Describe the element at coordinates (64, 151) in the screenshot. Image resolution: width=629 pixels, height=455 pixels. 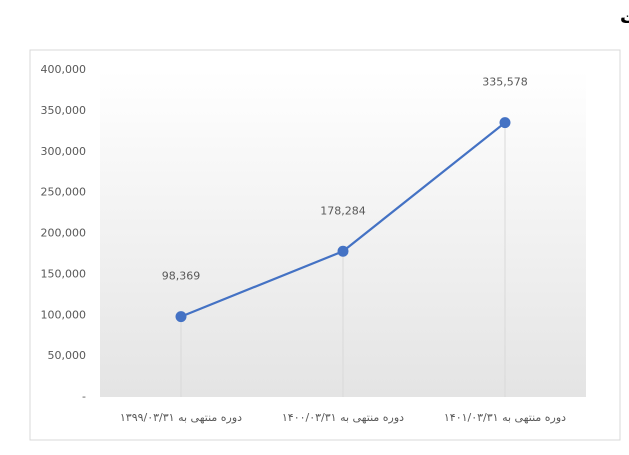
I see `y-tick-label: 300,000` at that location.